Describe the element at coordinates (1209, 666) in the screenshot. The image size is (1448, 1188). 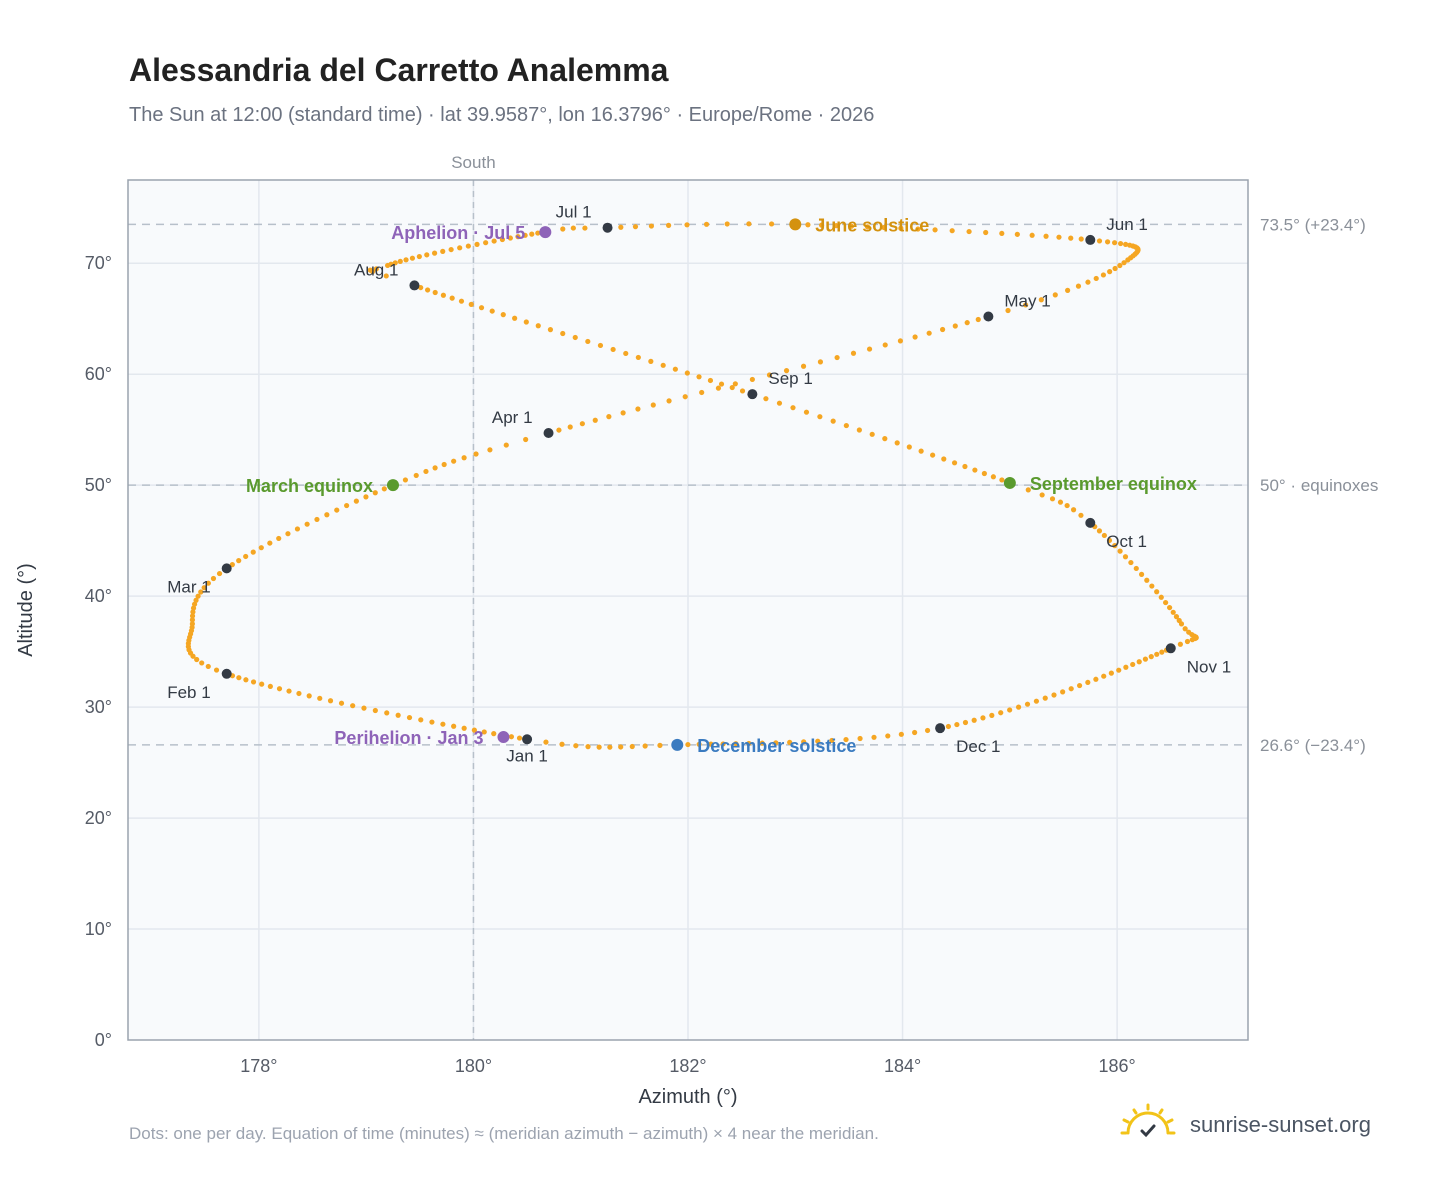
I see `month-label: Nov 1` at that location.